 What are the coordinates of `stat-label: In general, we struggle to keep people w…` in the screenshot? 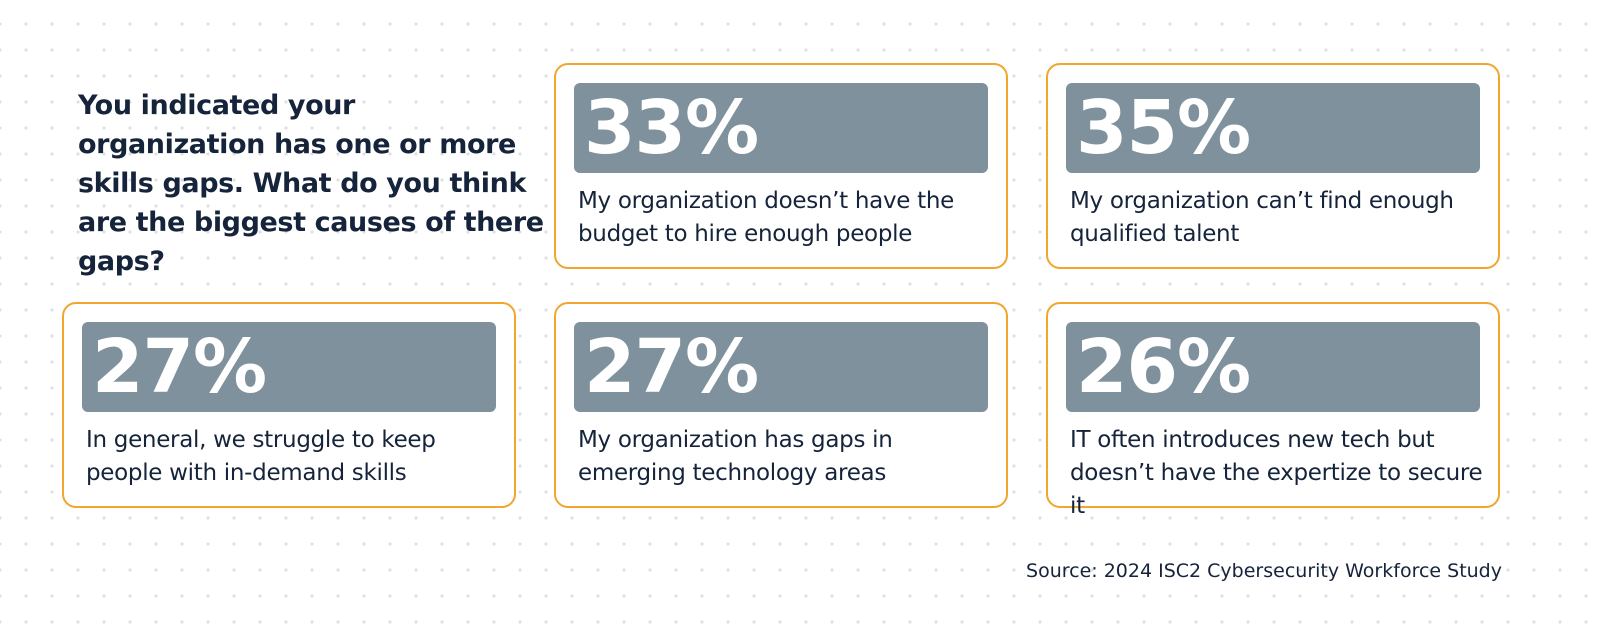 It's located at (261, 456).